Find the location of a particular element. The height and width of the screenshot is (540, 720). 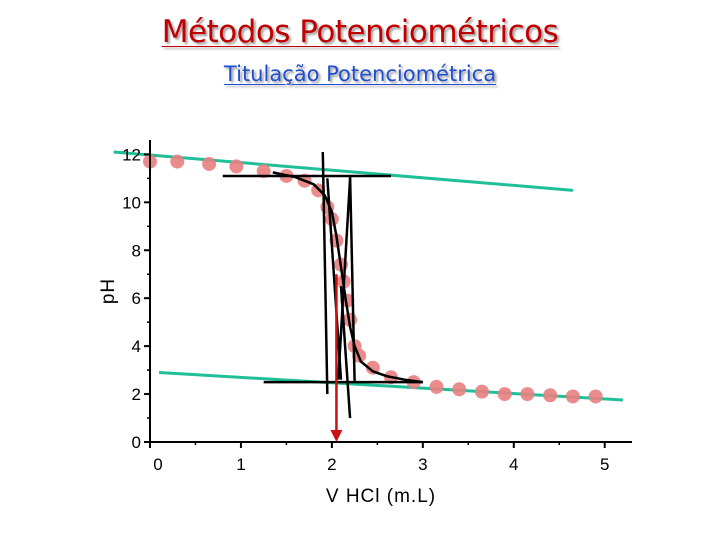

y-tick-label: 12 is located at coordinates (131, 154).